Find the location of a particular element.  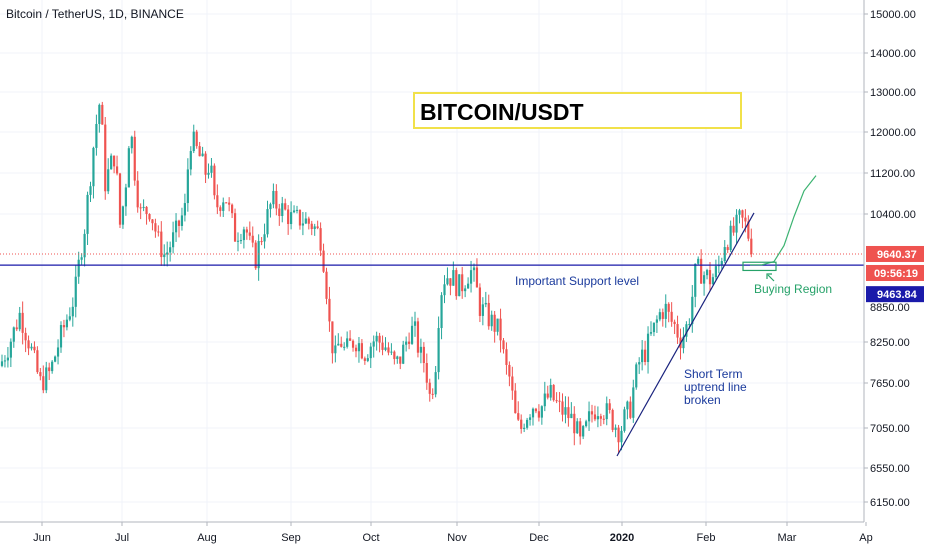

y-tick-label: 12000.00 is located at coordinates (893, 133).